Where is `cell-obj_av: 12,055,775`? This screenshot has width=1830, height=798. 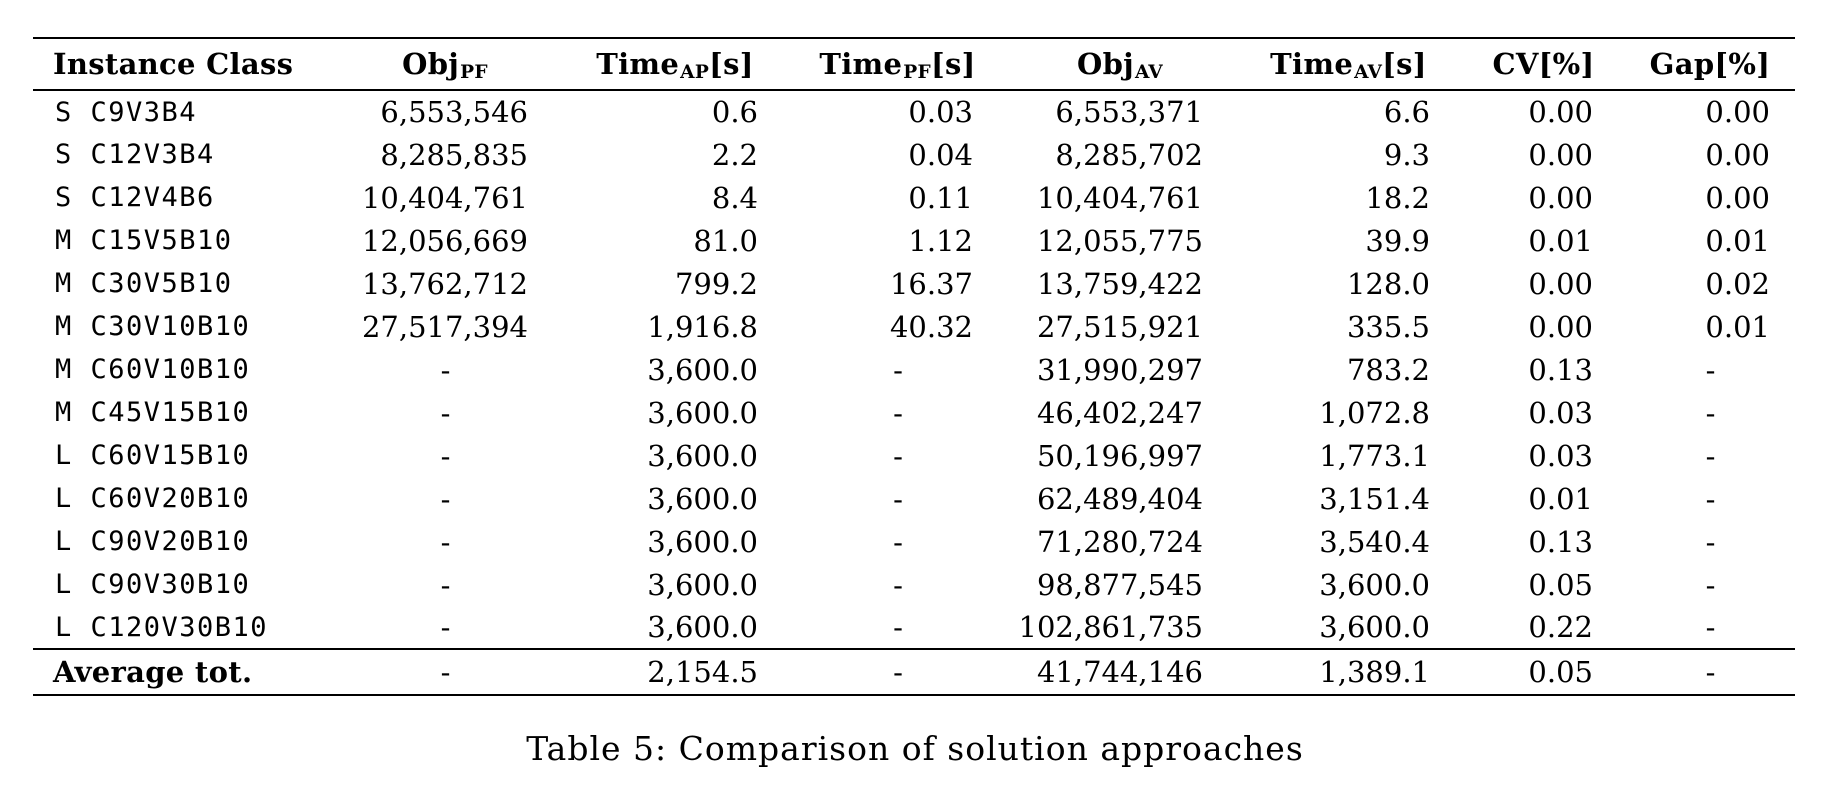 cell-obj_av: 12,055,775 is located at coordinates (1119, 240).